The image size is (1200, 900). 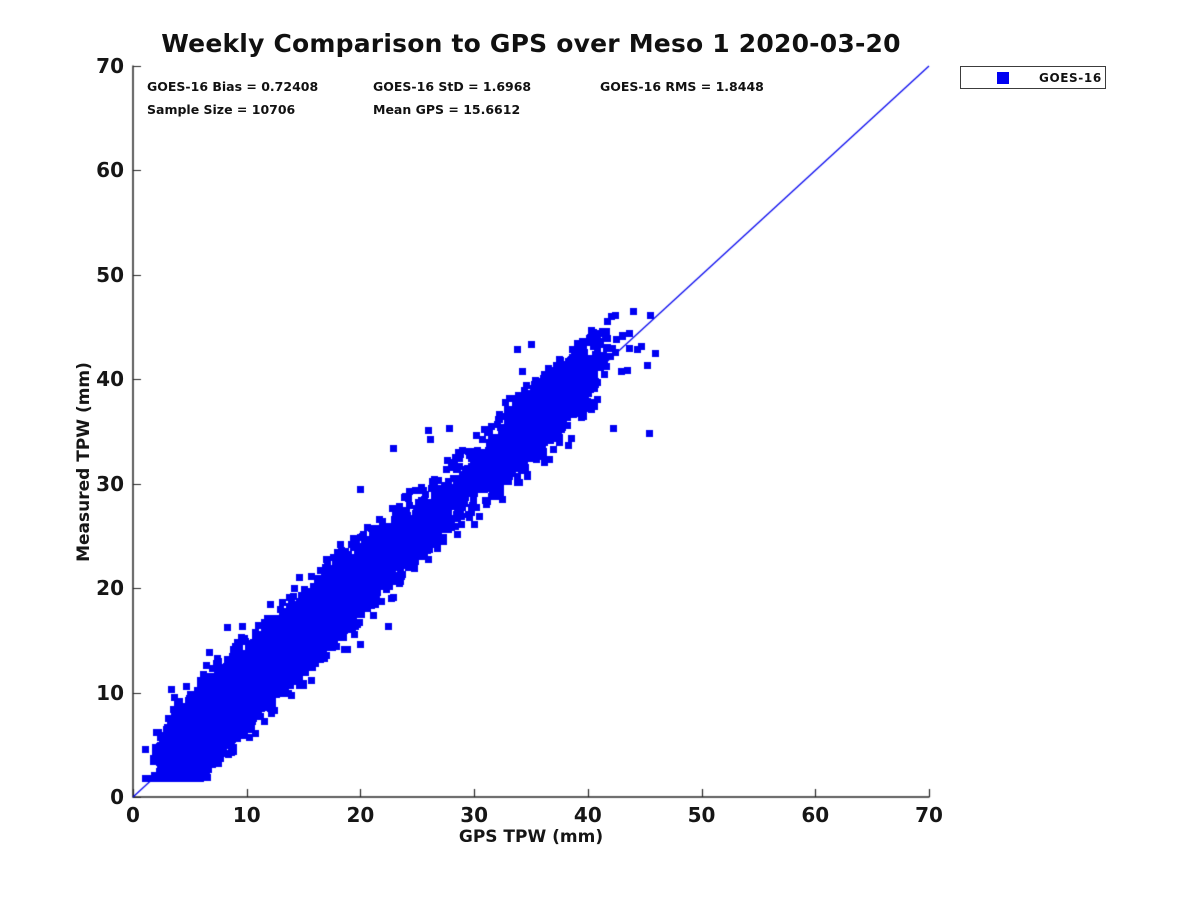 What do you see at coordinates (110, 379) in the screenshot?
I see `y-tick-label: 40` at bounding box center [110, 379].